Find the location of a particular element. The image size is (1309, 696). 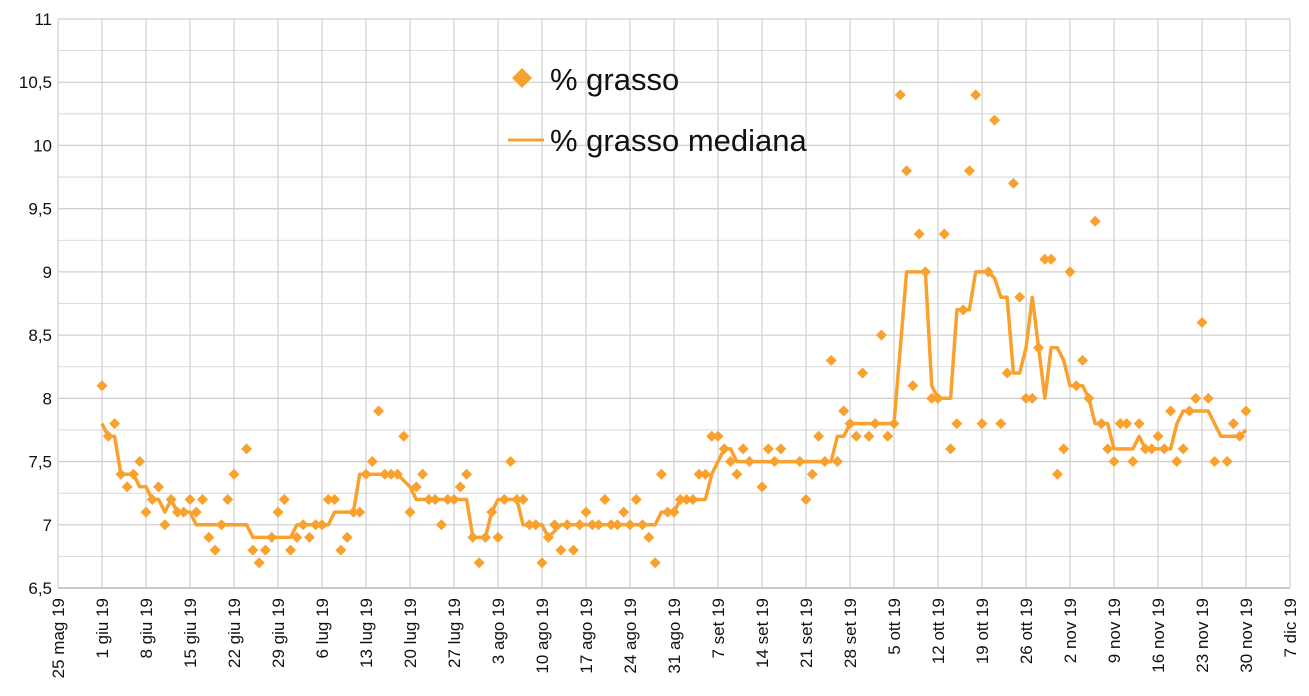

y-tick-label: 6,5 is located at coordinates (40, 588).